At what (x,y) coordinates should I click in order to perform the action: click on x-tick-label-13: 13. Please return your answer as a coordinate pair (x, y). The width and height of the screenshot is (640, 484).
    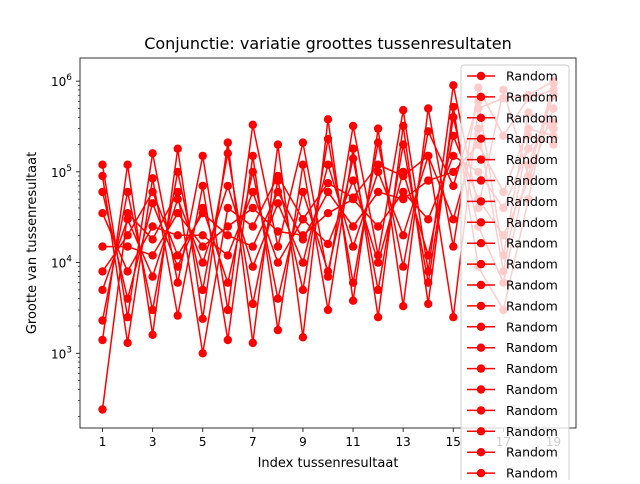
    Looking at the image, I should click on (403, 442).